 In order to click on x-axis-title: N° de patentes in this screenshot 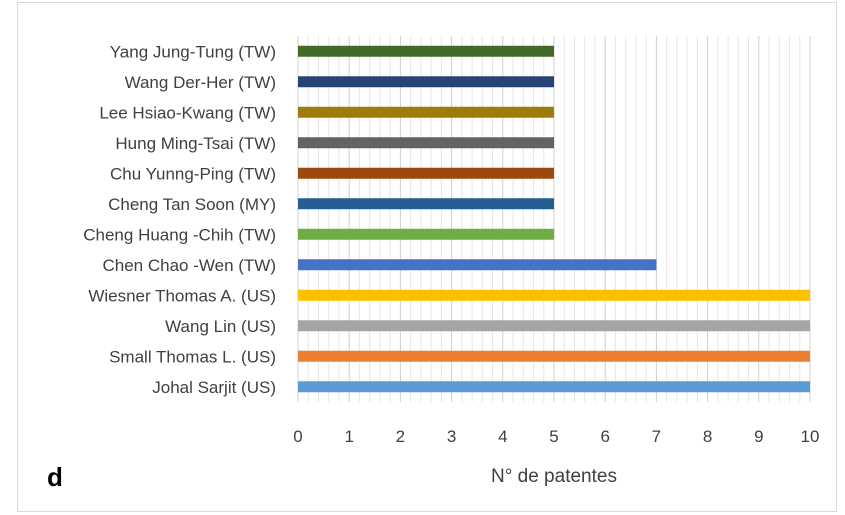, I will do `click(554, 476)`.